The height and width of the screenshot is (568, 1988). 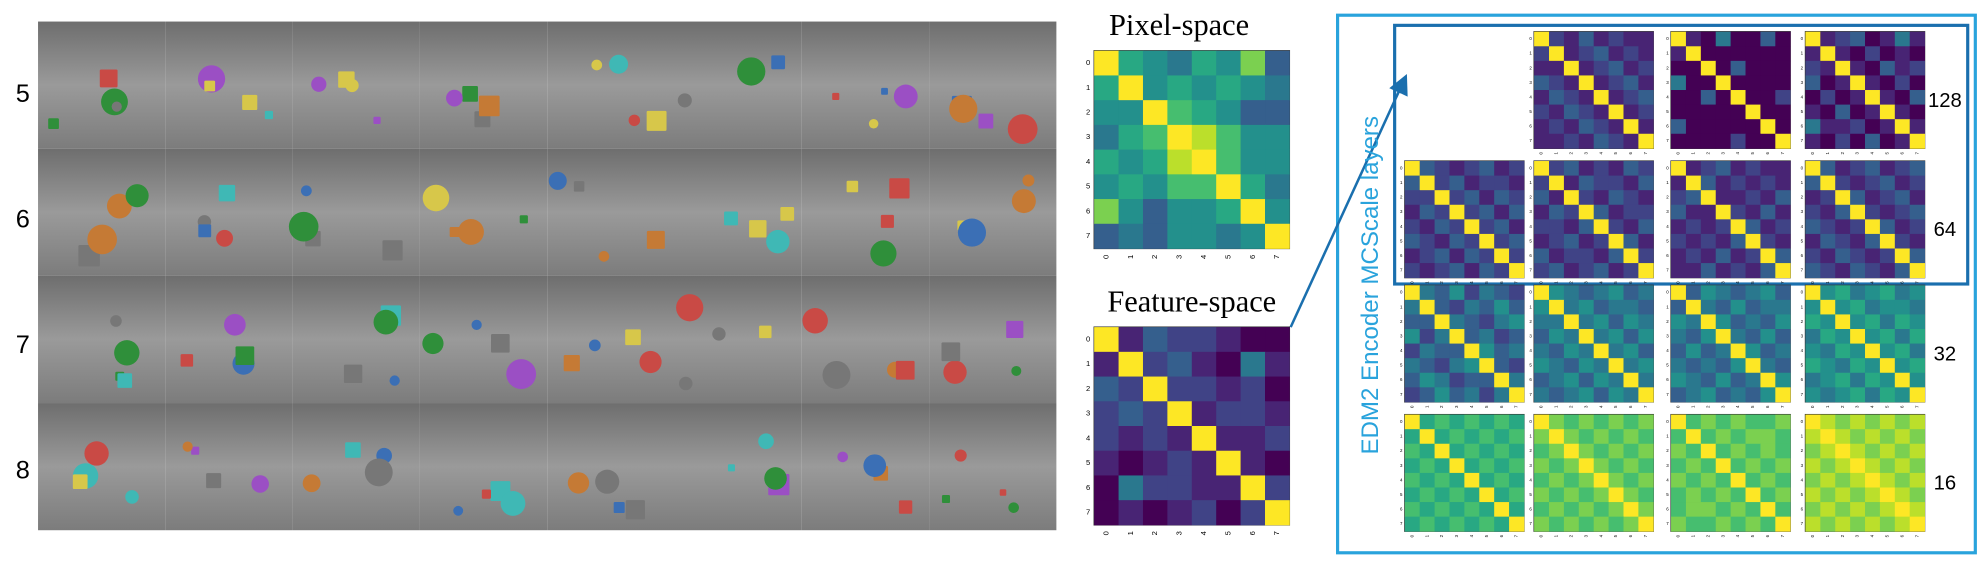 What do you see at coordinates (1530, 255) in the screenshot?
I see `y-tick-label: 6` at bounding box center [1530, 255].